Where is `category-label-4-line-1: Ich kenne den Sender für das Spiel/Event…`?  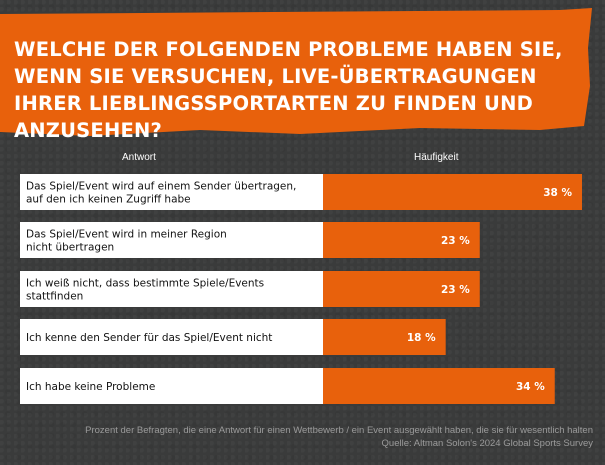 category-label-4-line-1: Ich kenne den Sender für das Spiel/Event… is located at coordinates (149, 338).